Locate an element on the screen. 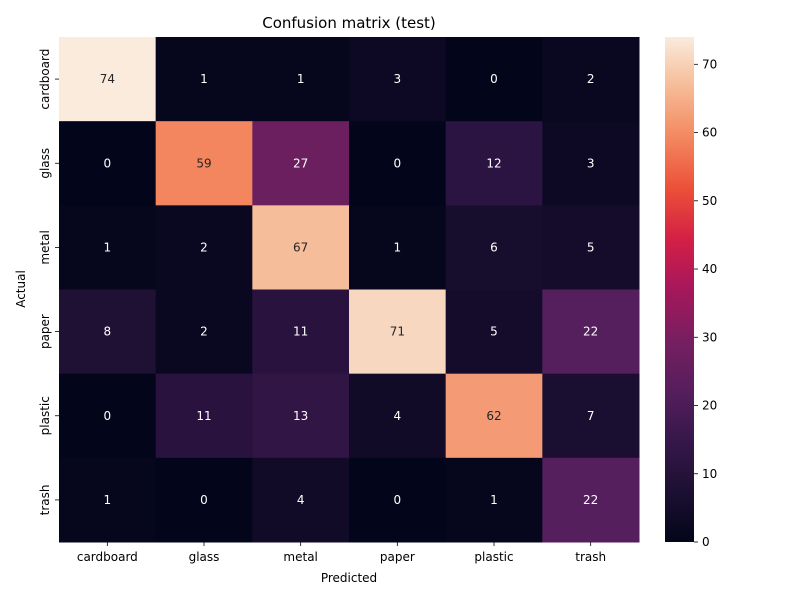 The height and width of the screenshot is (600, 800). cell-value-label: 59 is located at coordinates (203, 163).